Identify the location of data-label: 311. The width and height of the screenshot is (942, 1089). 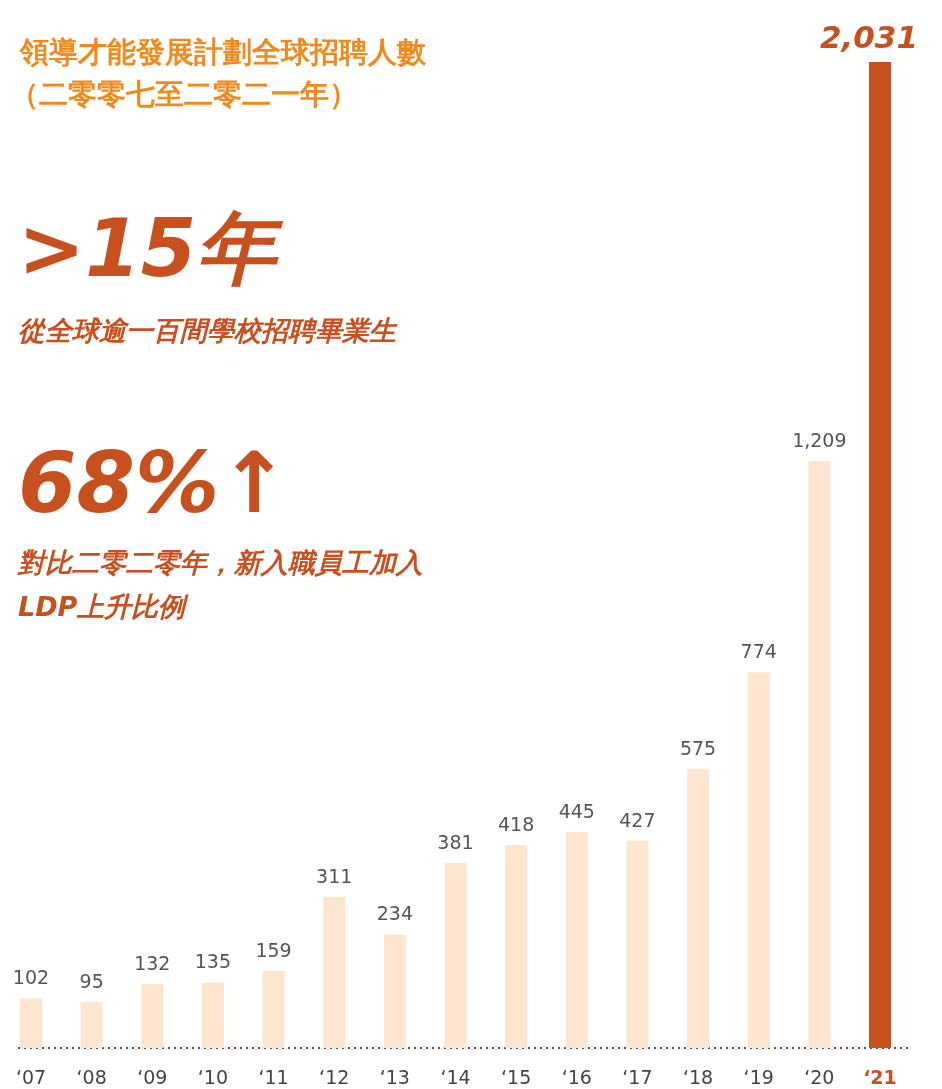
(334, 876).